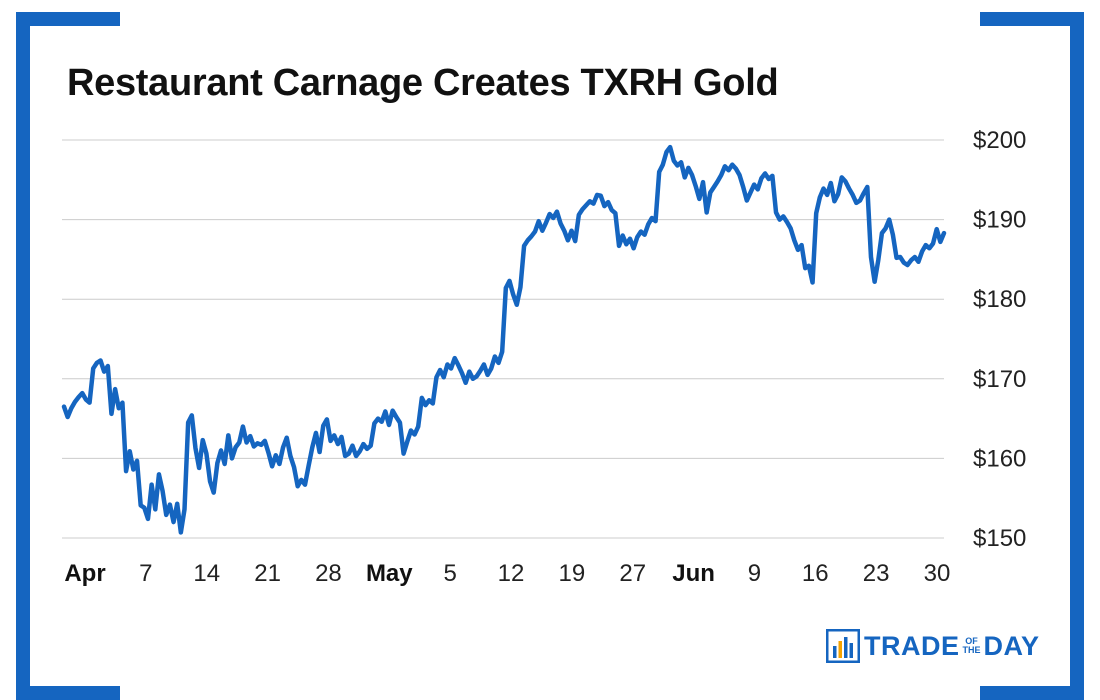 Image resolution: width=1100 pixels, height=700 pixels. Describe the element at coordinates (267, 573) in the screenshot. I see `x-tick-label: 21` at that location.